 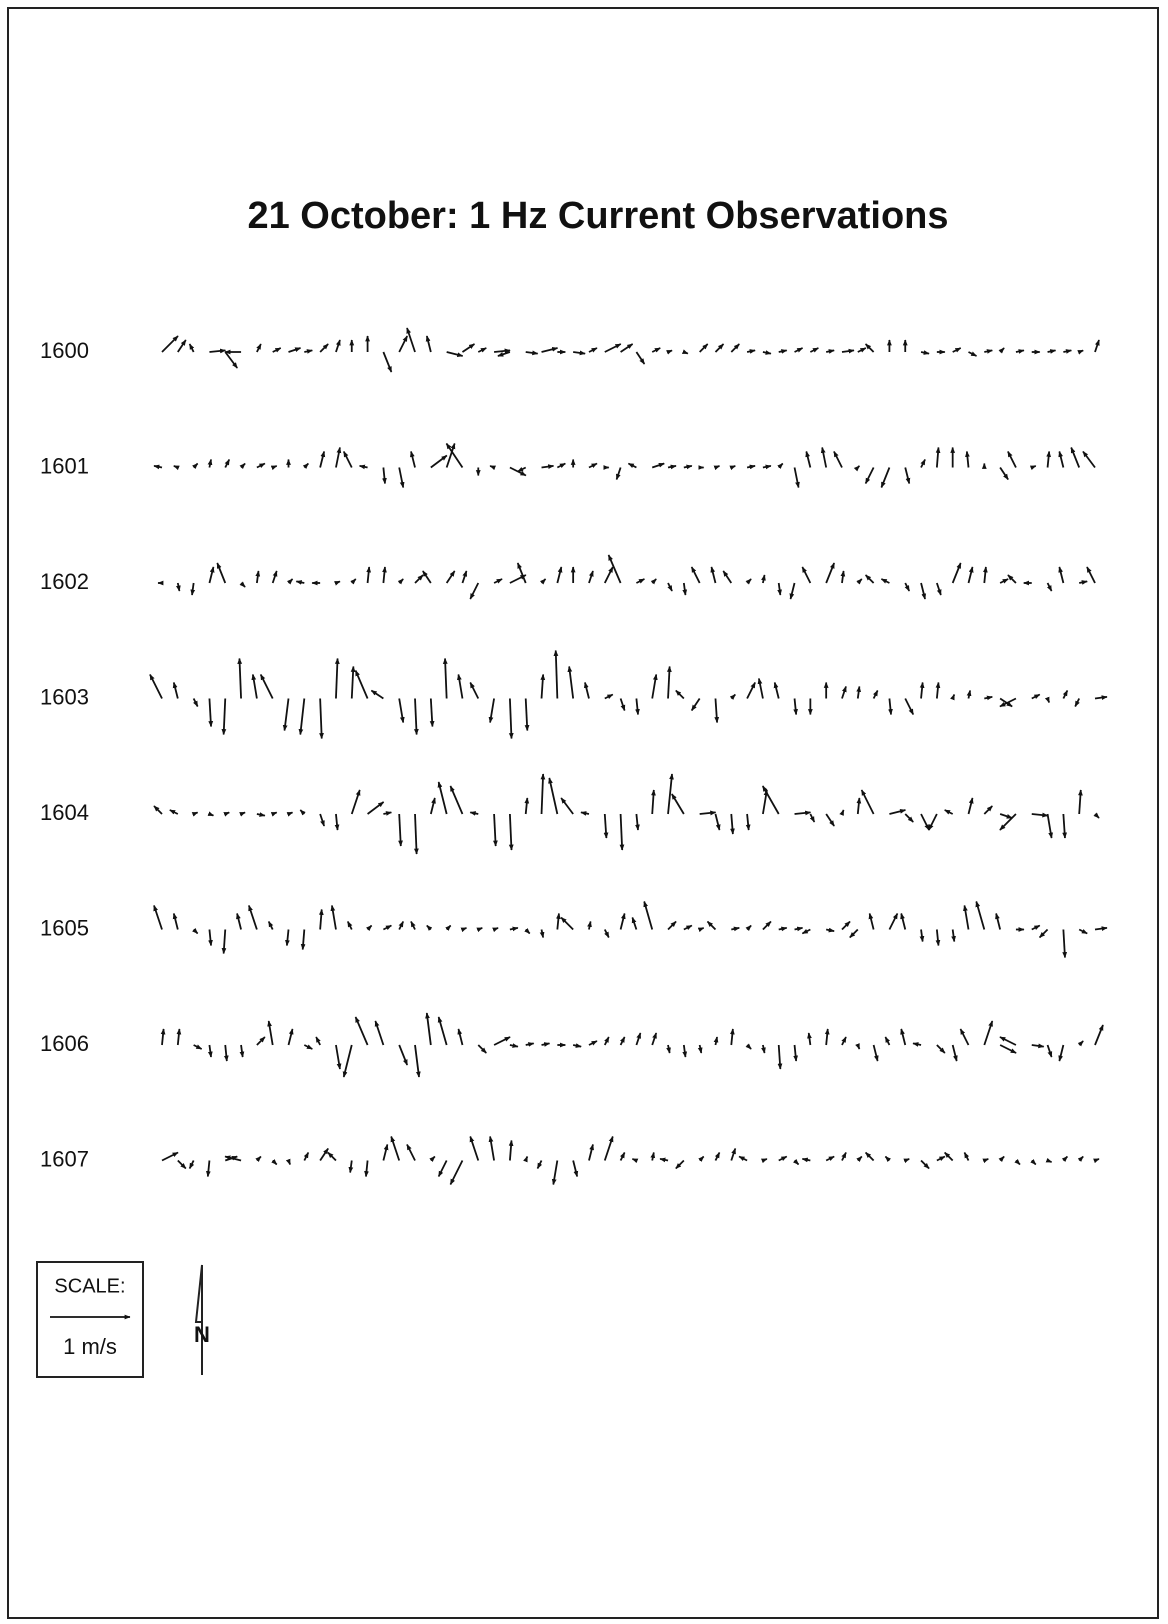 I want to click on scale-label: SCALE:, so click(x=89, y=1286).